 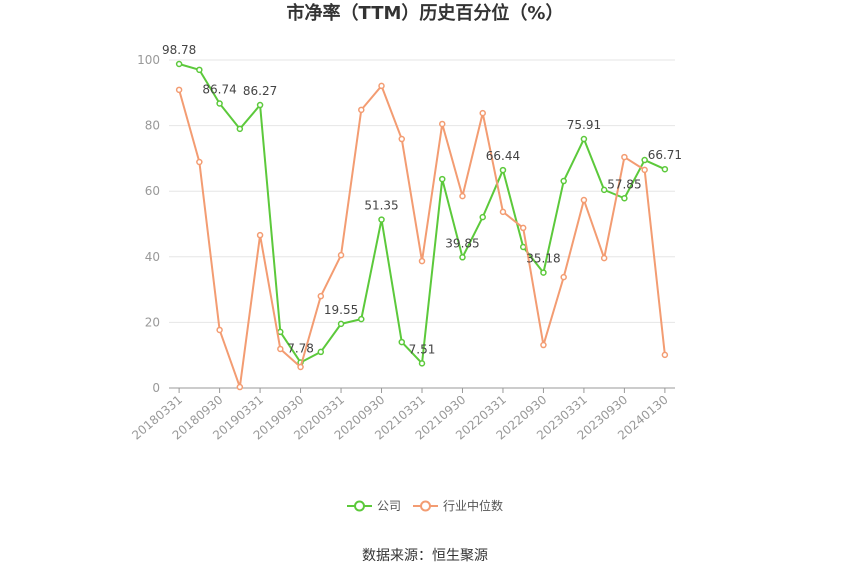 What do you see at coordinates (179, 50) in the screenshot?
I see `data-label: 98.78` at bounding box center [179, 50].